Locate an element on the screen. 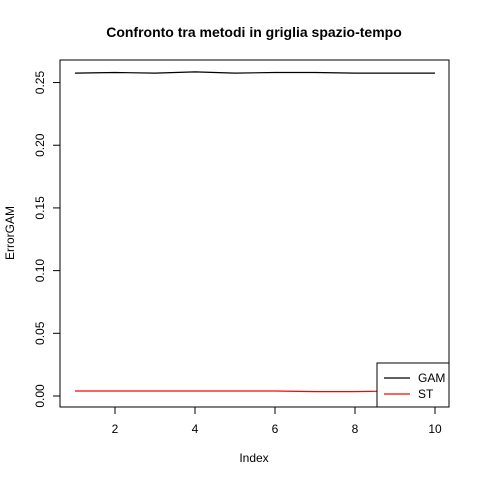 This screenshot has height=480, width=480. y-tick-label: 0.25 is located at coordinates (40, 83).